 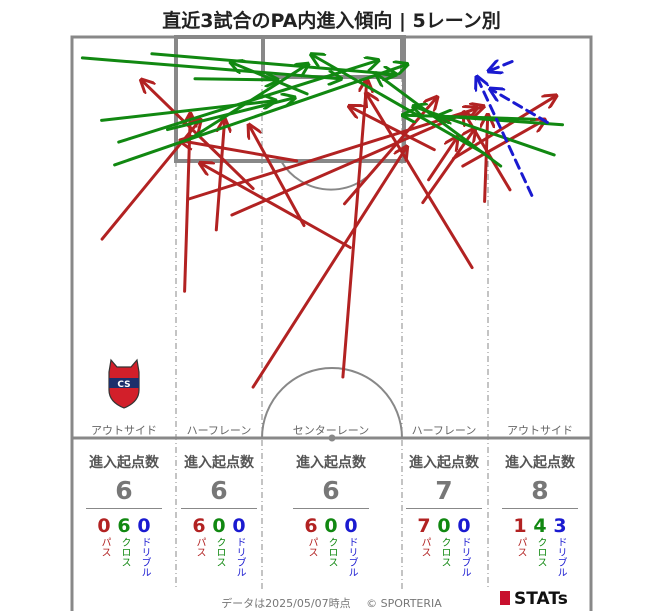 What do you see at coordinates (540, 526) in the screenshot?
I see `cross-count: 4` at bounding box center [540, 526].